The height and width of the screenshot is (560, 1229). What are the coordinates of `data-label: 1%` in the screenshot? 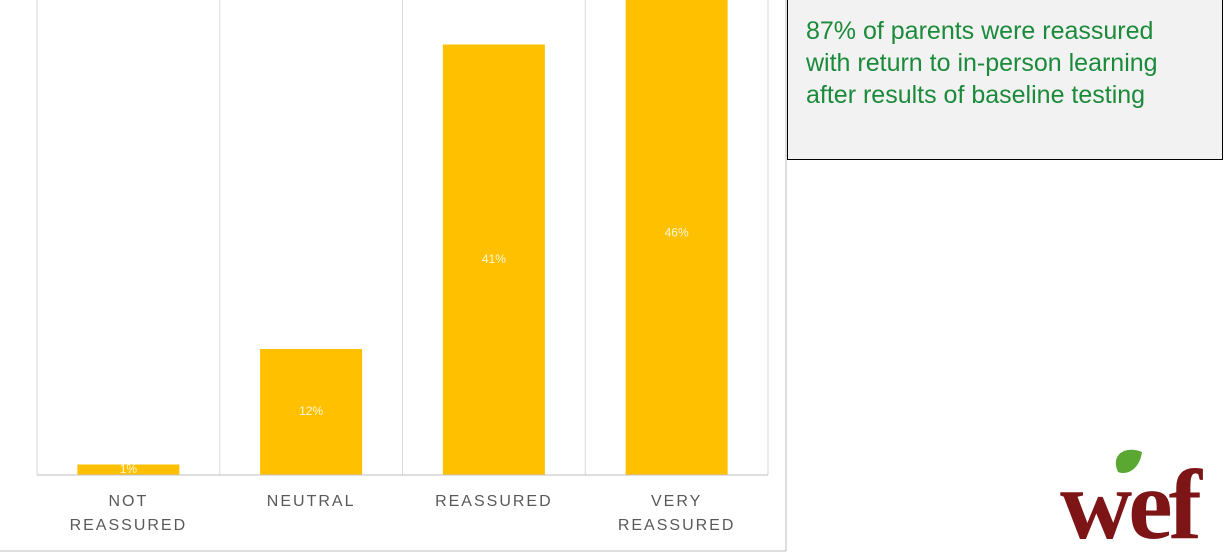 It's located at (129, 469).